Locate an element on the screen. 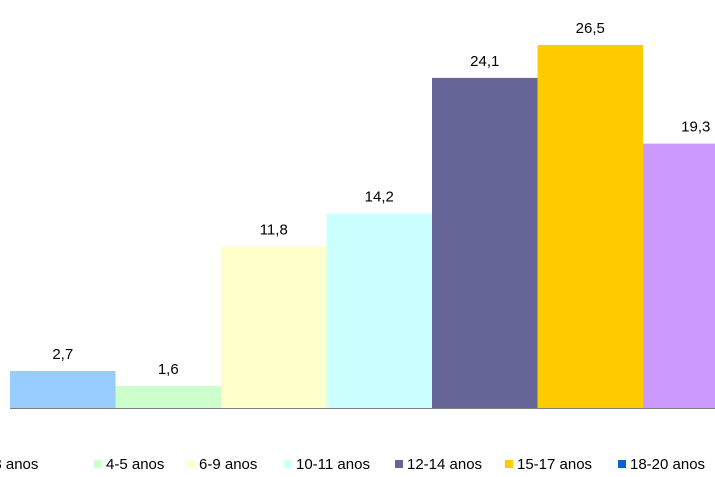  bar-15-17-anos is located at coordinates (590, 226).